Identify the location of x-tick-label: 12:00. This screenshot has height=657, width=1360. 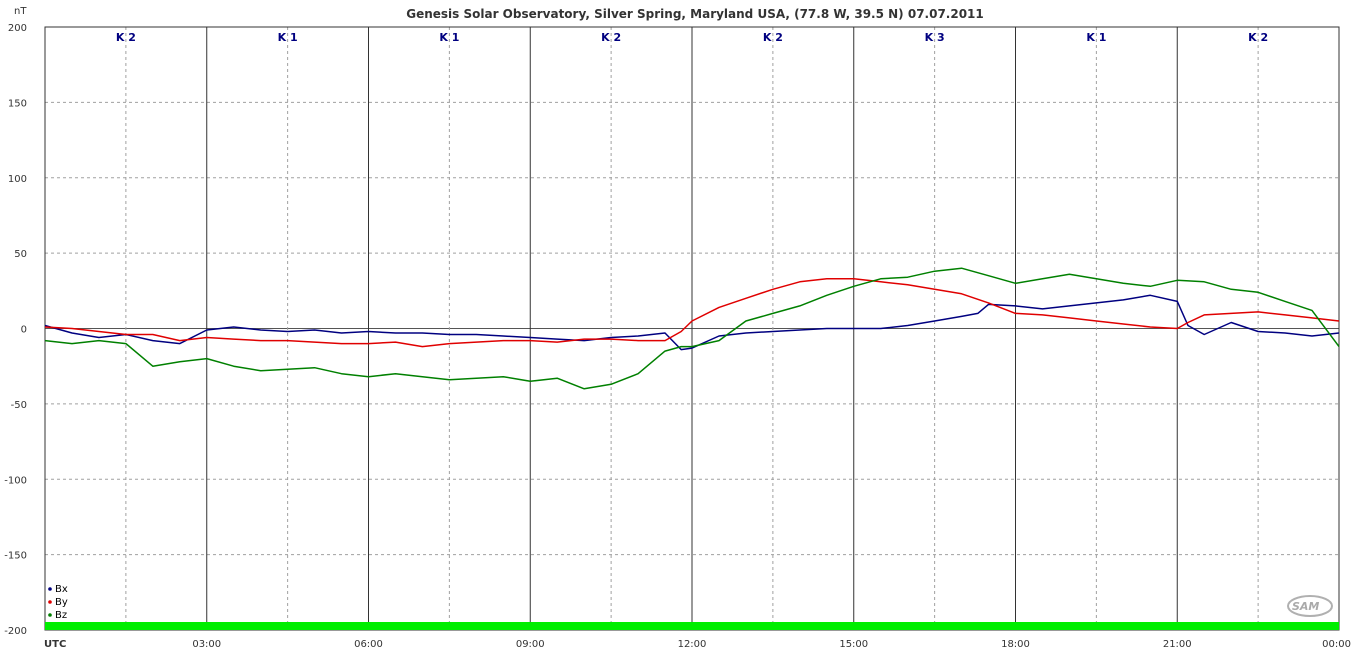
(692, 644).